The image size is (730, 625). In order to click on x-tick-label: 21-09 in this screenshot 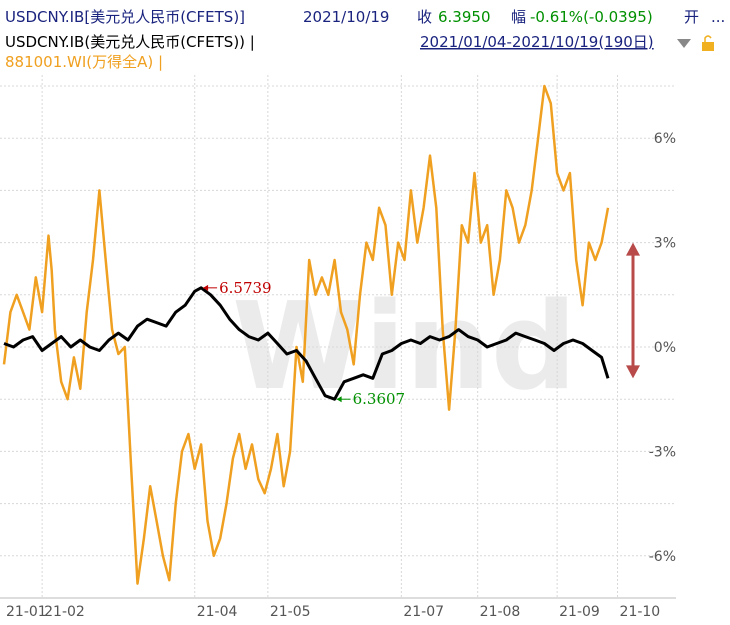, I will do `click(579, 612)`.